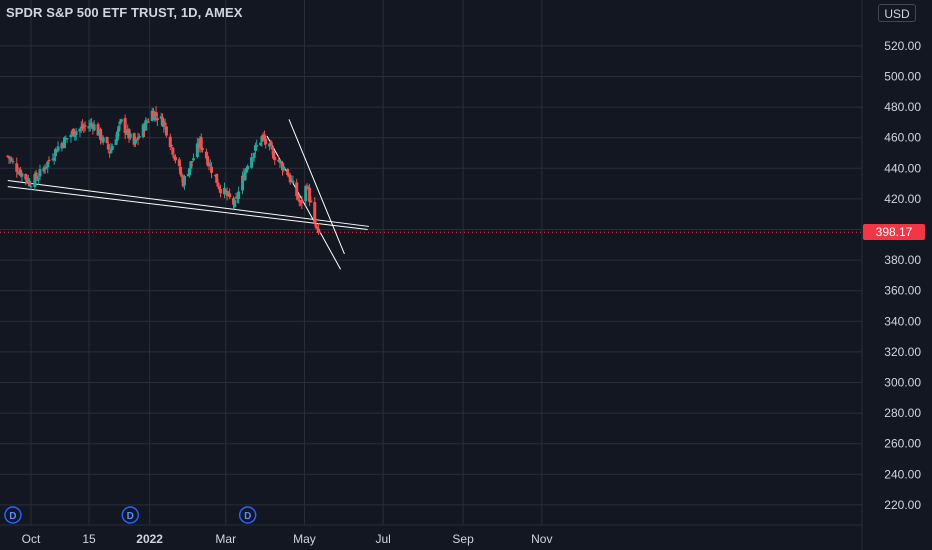  Describe the element at coordinates (163, 170) in the screenshot. I see `candles` at that location.